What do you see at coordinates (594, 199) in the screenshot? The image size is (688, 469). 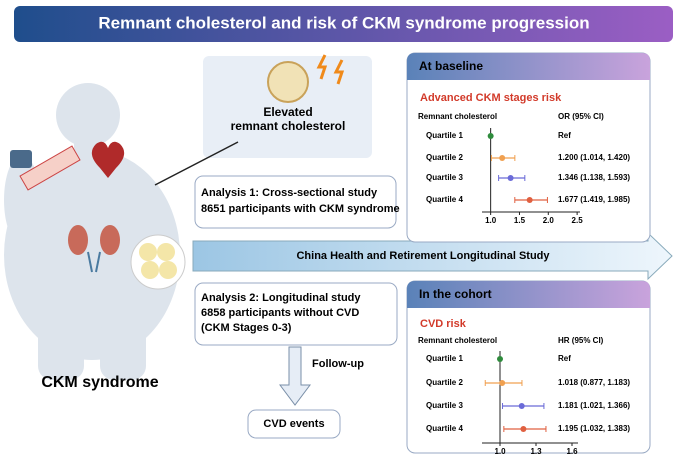 I see `estimate-label: 1.677 (1.419, 1.985)` at bounding box center [594, 199].